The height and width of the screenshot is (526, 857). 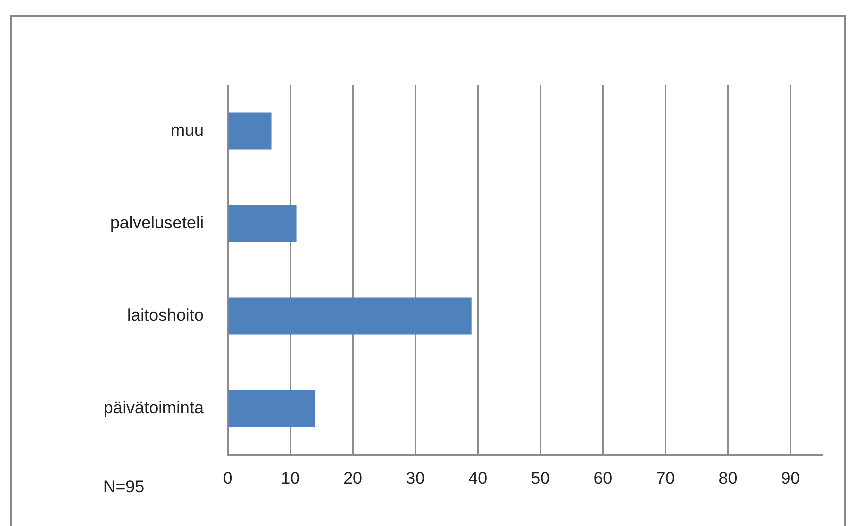 I want to click on text: N=95, so click(x=124, y=487).